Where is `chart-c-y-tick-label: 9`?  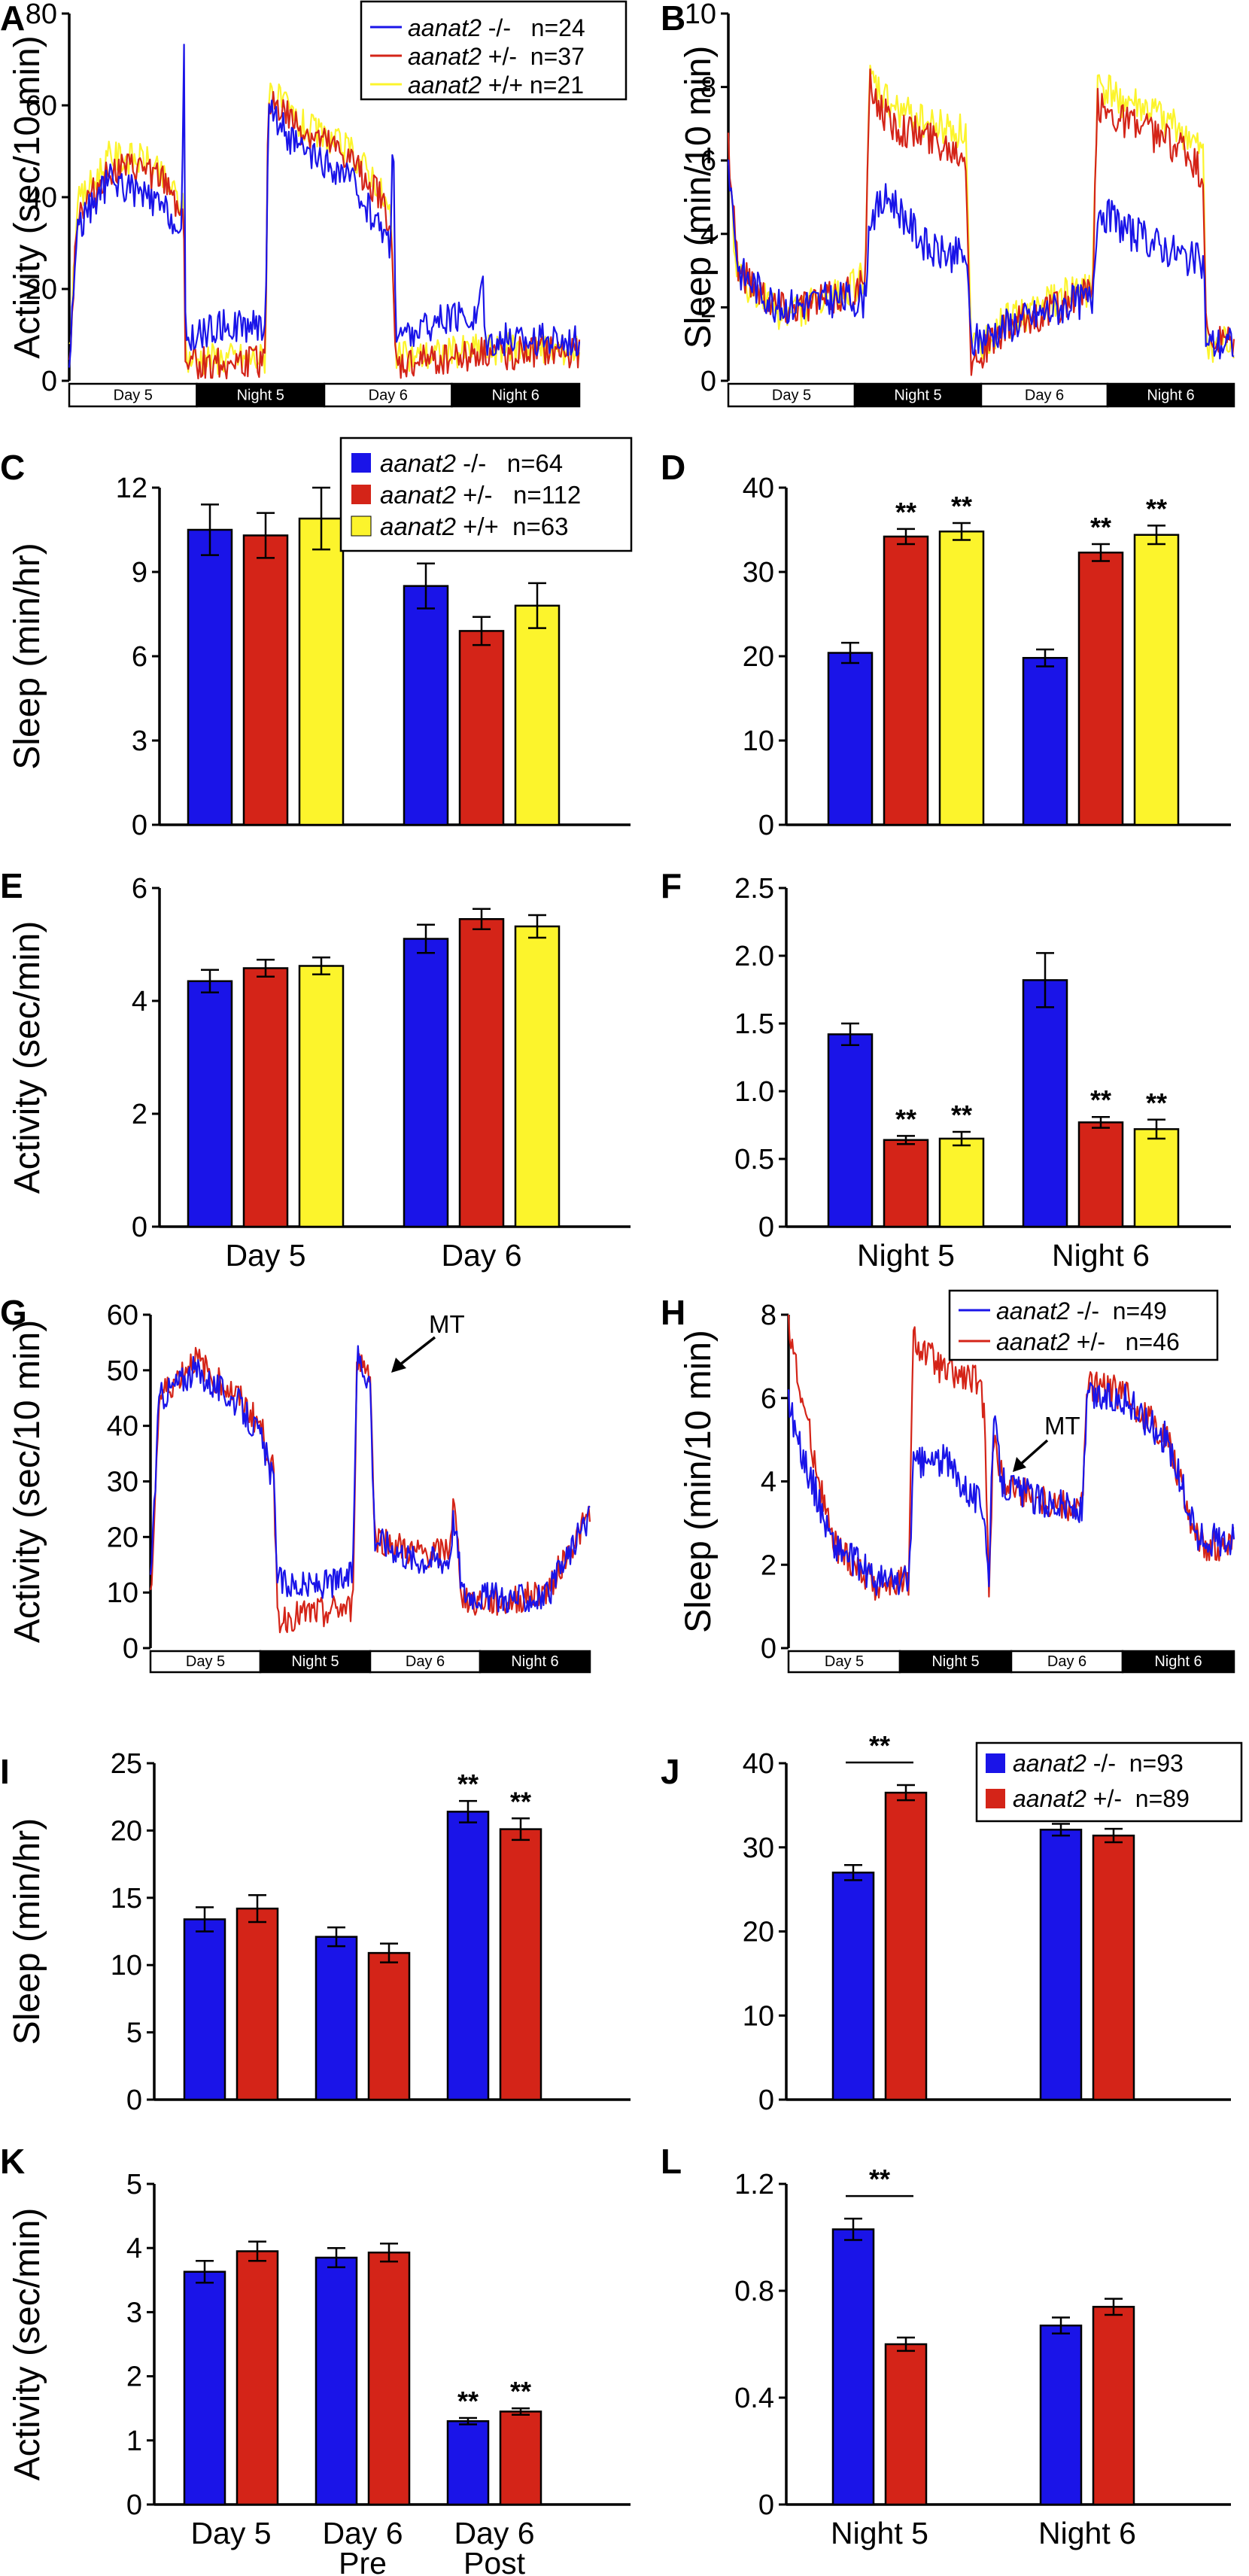 chart-c-y-tick-label: 9 is located at coordinates (139, 572).